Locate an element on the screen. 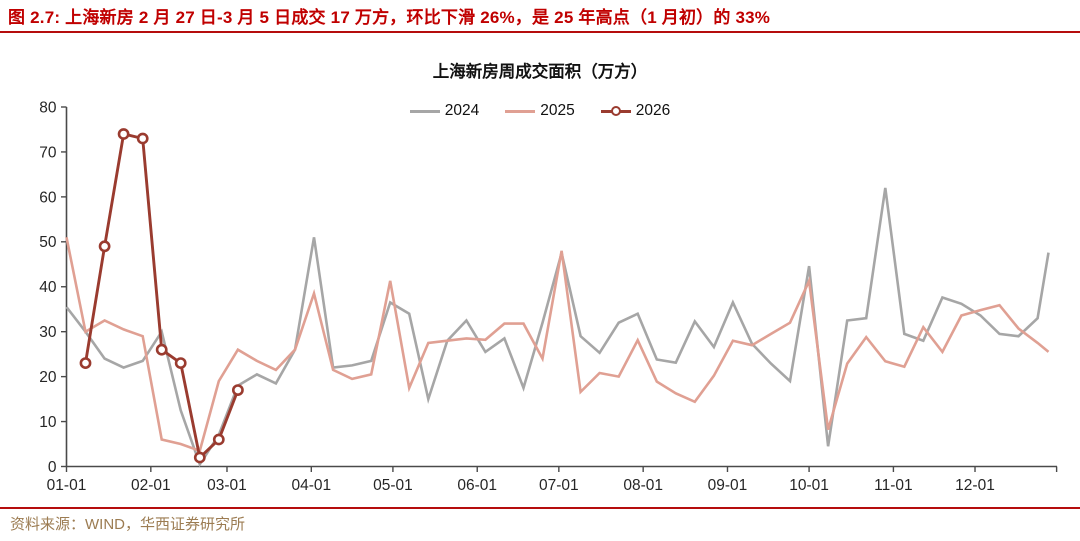 Image resolution: width=1080 pixels, height=541 pixels. y-tick-label: 10 is located at coordinates (48, 422).